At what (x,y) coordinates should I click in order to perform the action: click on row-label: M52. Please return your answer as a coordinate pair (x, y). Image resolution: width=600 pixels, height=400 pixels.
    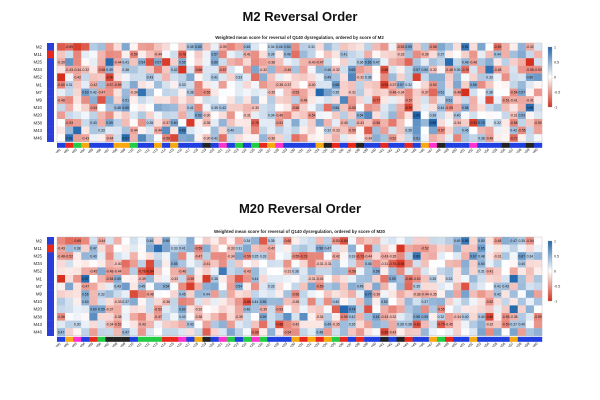
    Looking at the image, I should click on (37, 77).